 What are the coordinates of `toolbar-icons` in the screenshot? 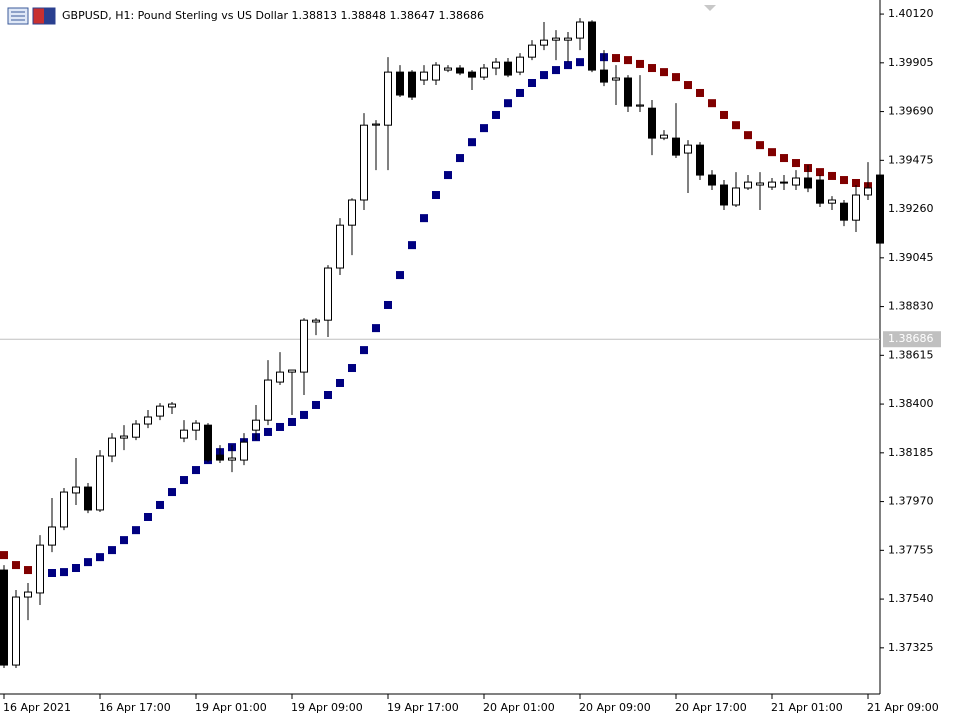 It's located at (31, 16).